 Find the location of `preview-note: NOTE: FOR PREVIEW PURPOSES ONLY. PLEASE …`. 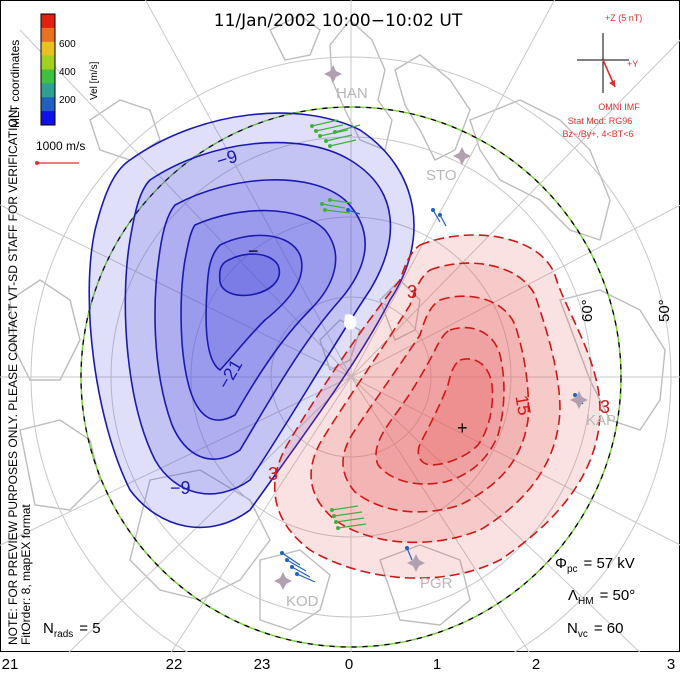

preview-note: NOTE: FOR PREVIEW PURPOSES ONLY. PLEASE … is located at coordinates (13, 375).